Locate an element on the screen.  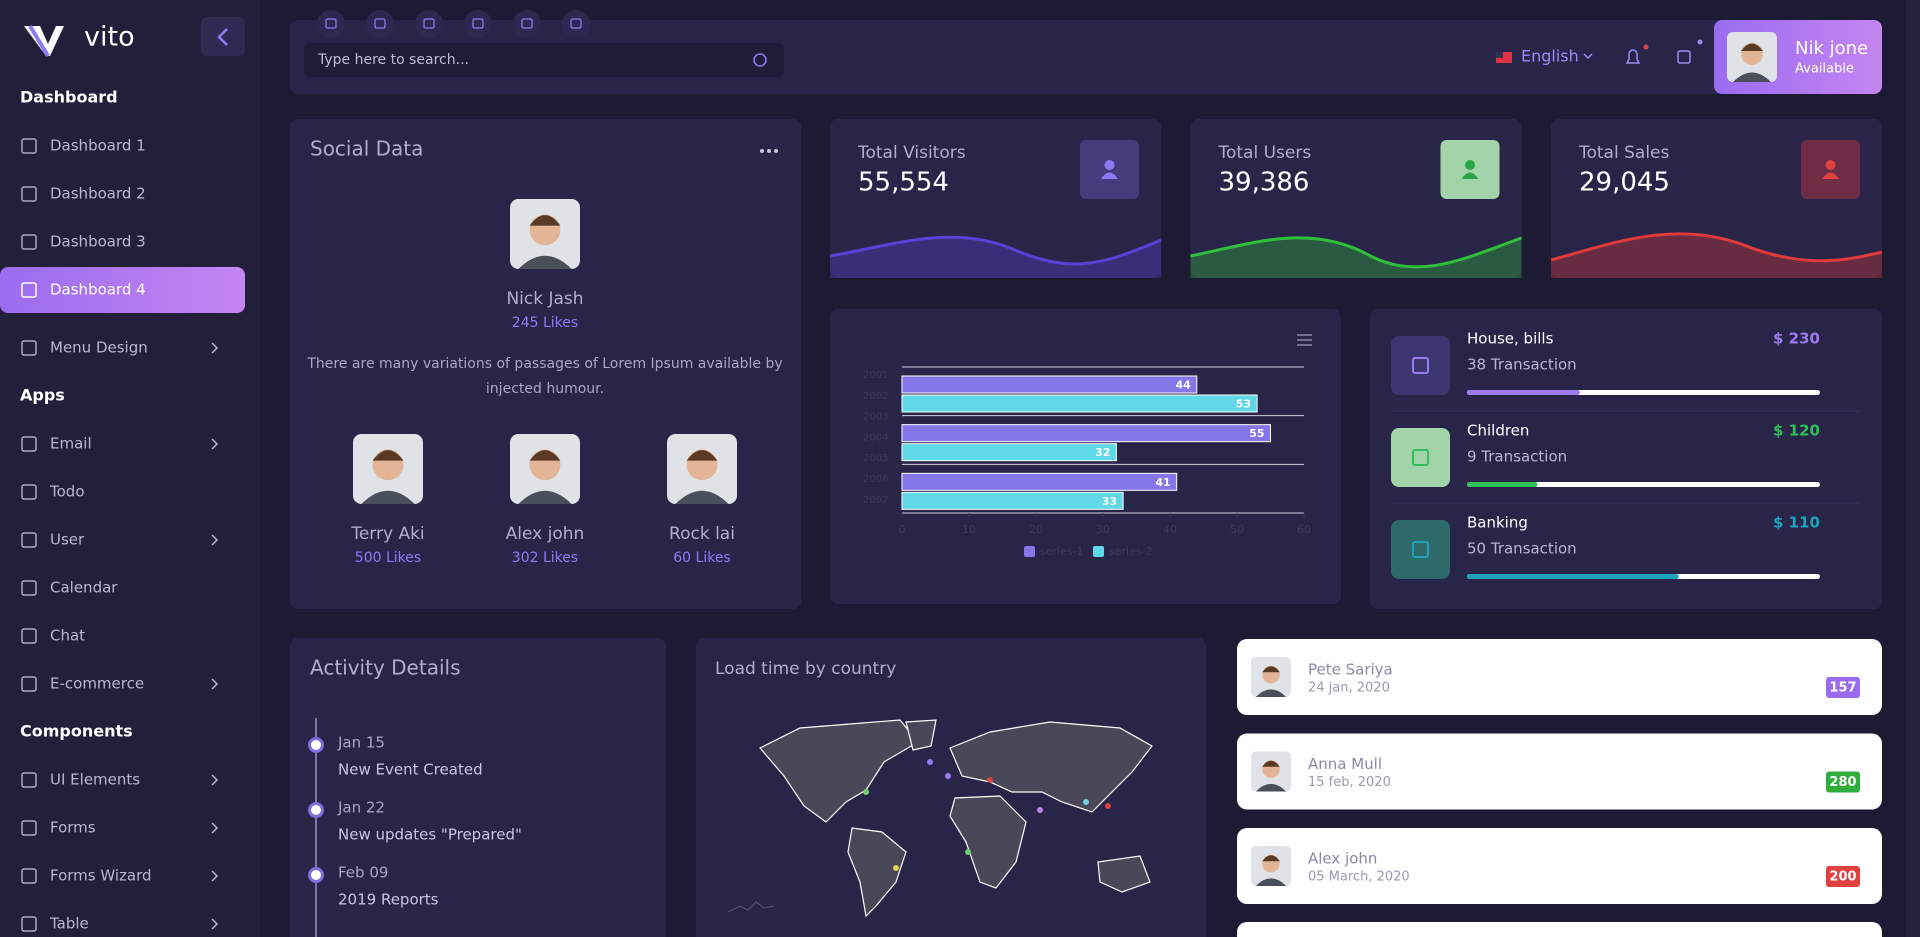
sparkline-area is located at coordinates (1716, 255).